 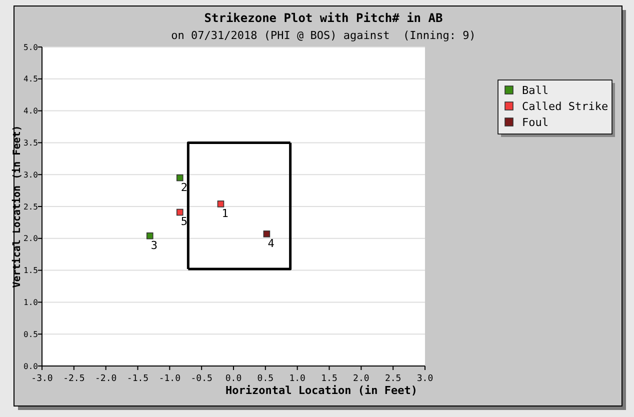 I want to click on x-tick-label: -3.0, so click(x=42, y=379).